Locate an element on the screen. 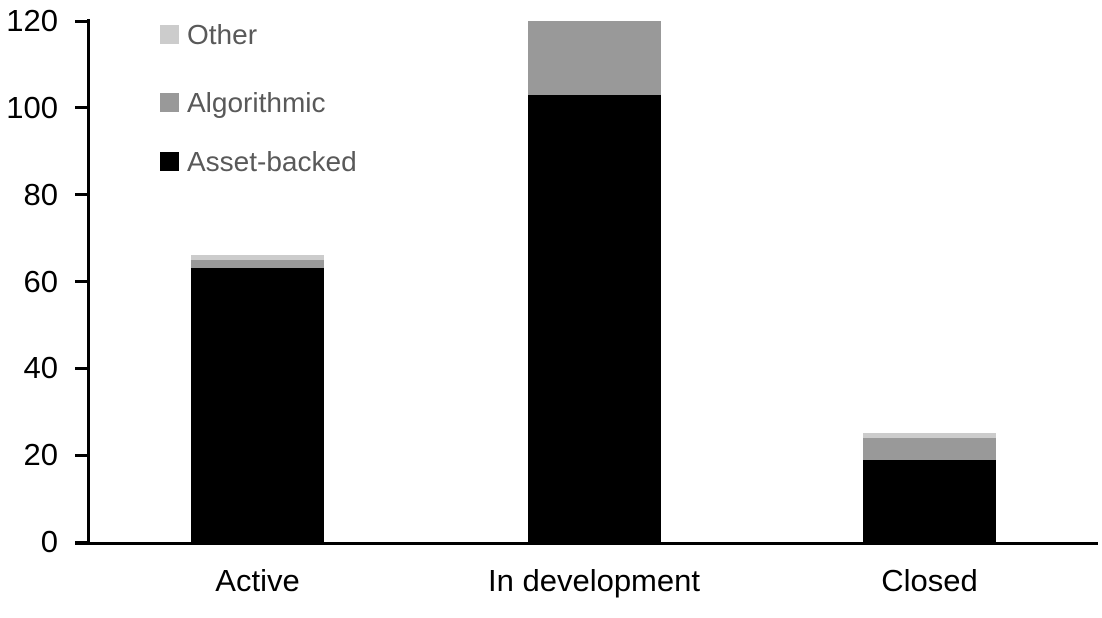 The image size is (1102, 618). y-tick-label-40: 40 is located at coordinates (40, 368).